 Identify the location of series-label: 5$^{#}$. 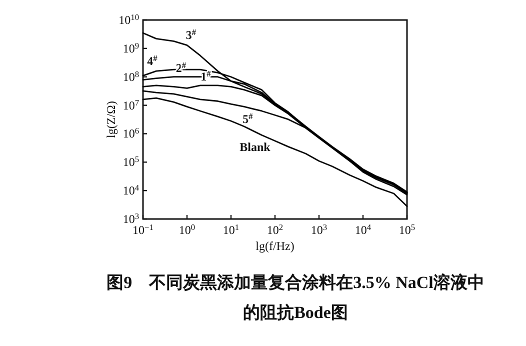
(248, 118).